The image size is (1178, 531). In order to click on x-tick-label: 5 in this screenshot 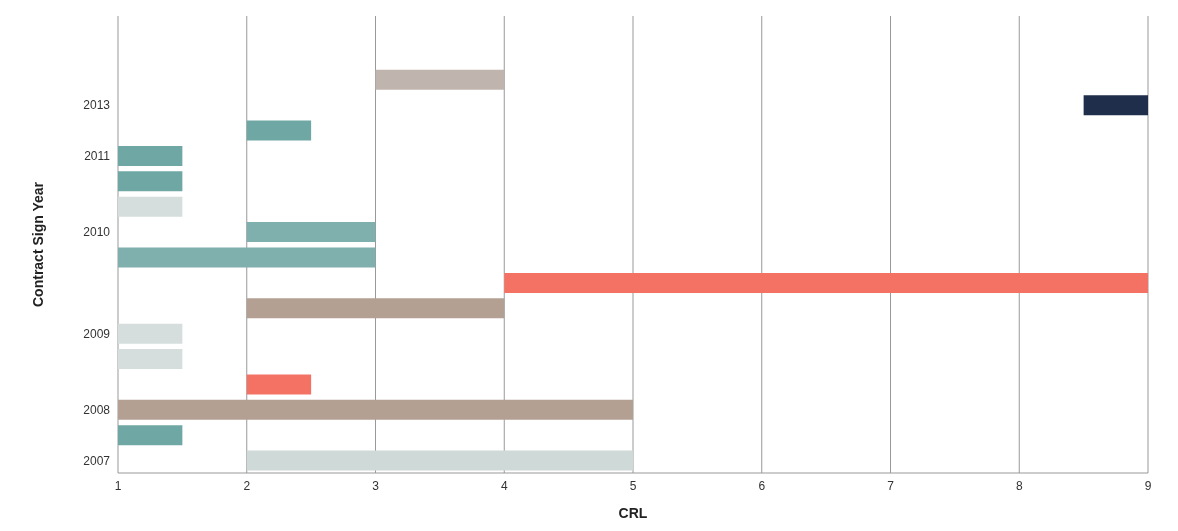, I will do `click(633, 485)`.